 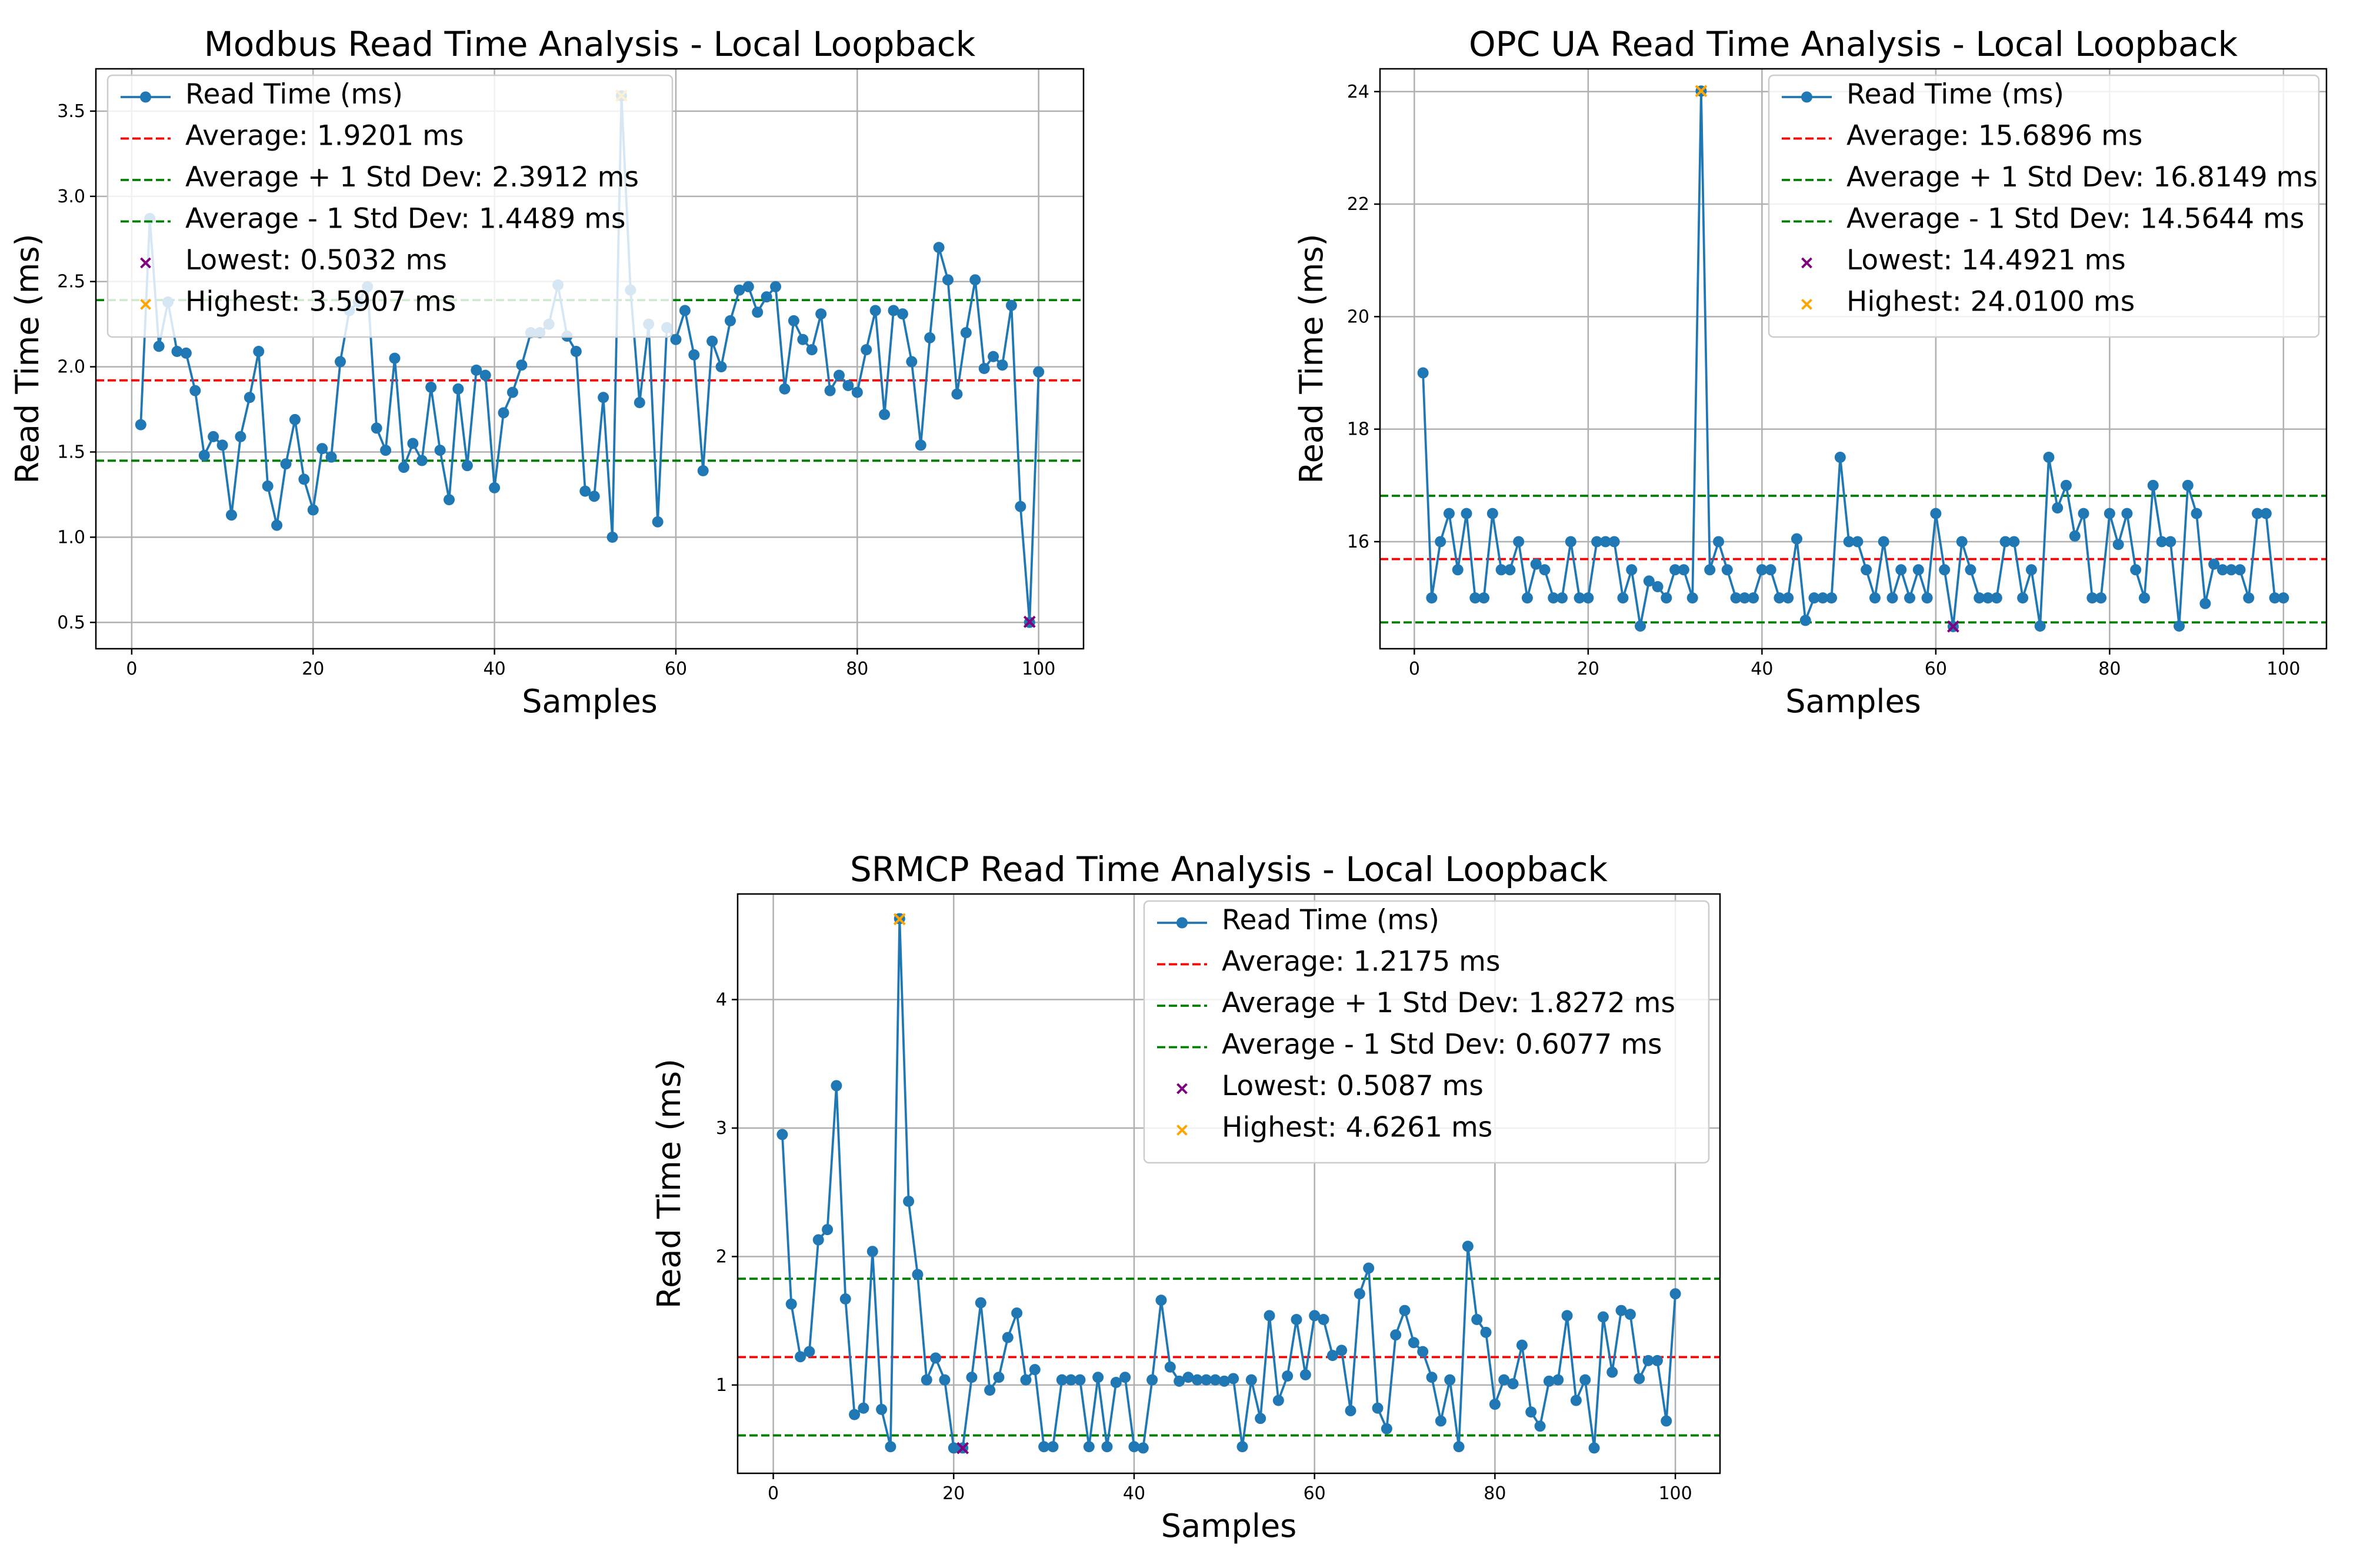 I want to click on x-axis-label: Samples, so click(x=1853, y=701).